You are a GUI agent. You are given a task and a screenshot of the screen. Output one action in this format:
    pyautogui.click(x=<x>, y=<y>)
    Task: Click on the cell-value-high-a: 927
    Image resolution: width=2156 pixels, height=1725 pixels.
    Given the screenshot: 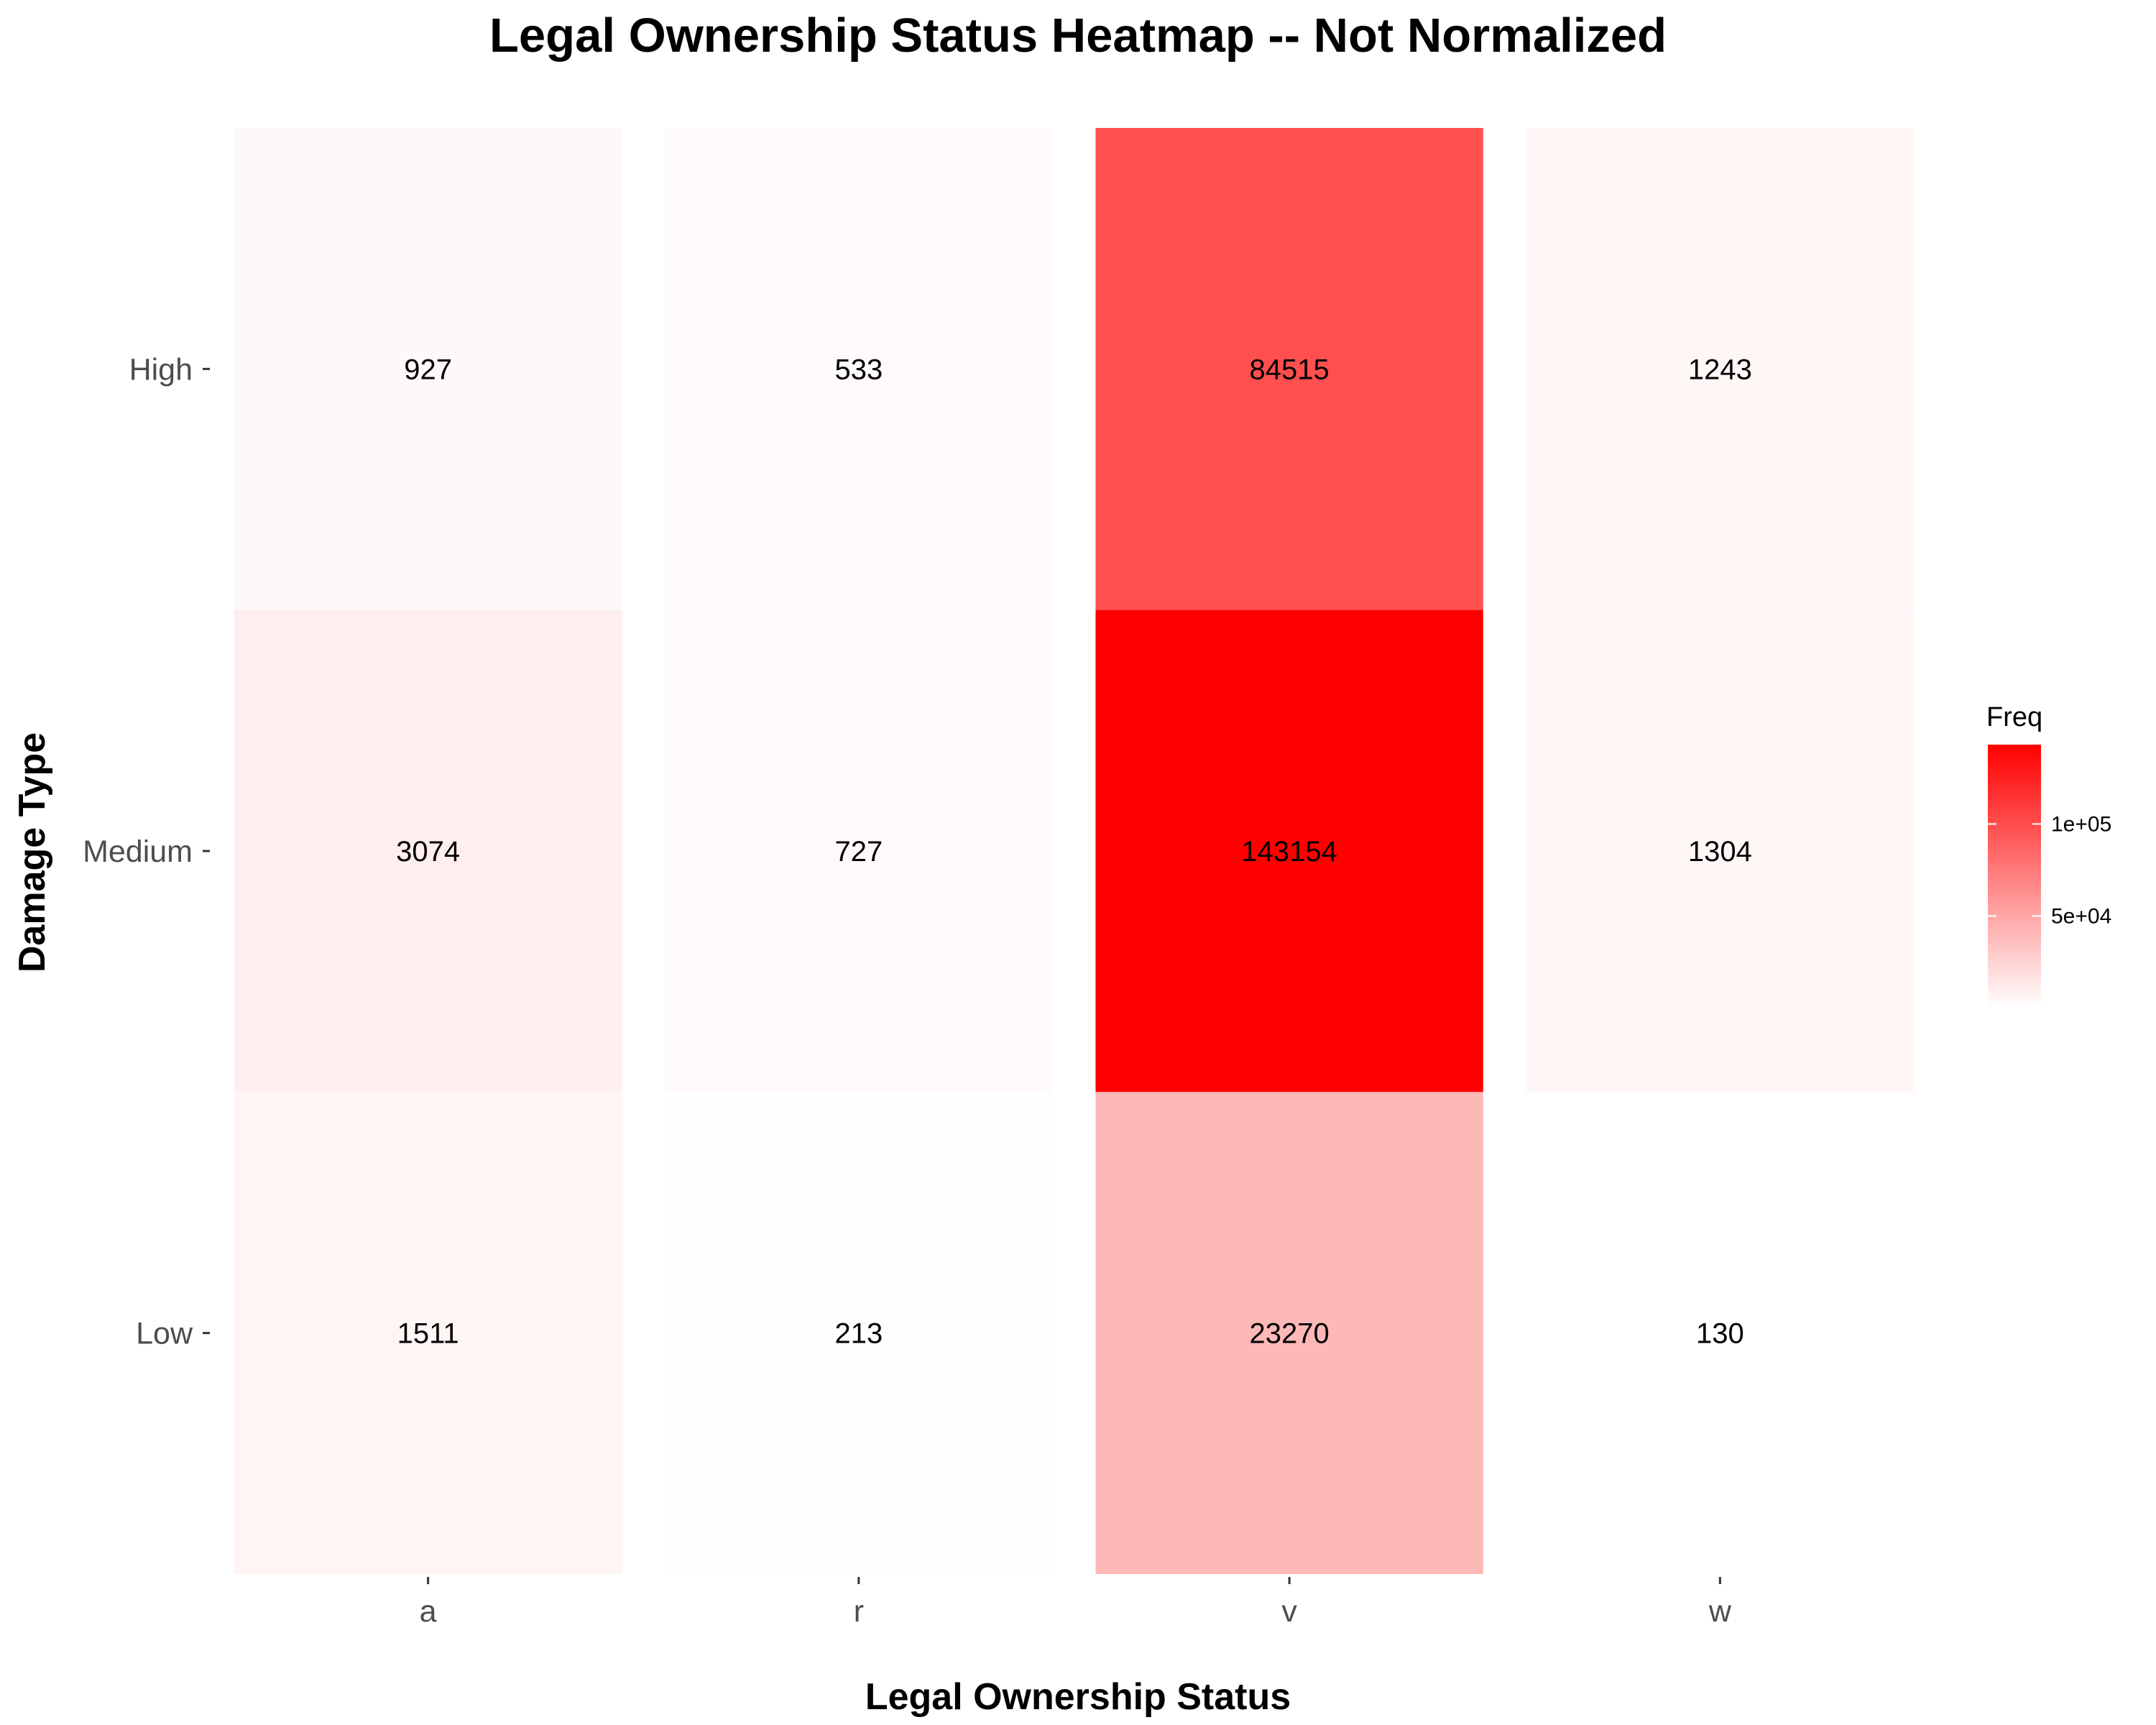 What is the action you would take?
    pyautogui.click(x=428, y=369)
    